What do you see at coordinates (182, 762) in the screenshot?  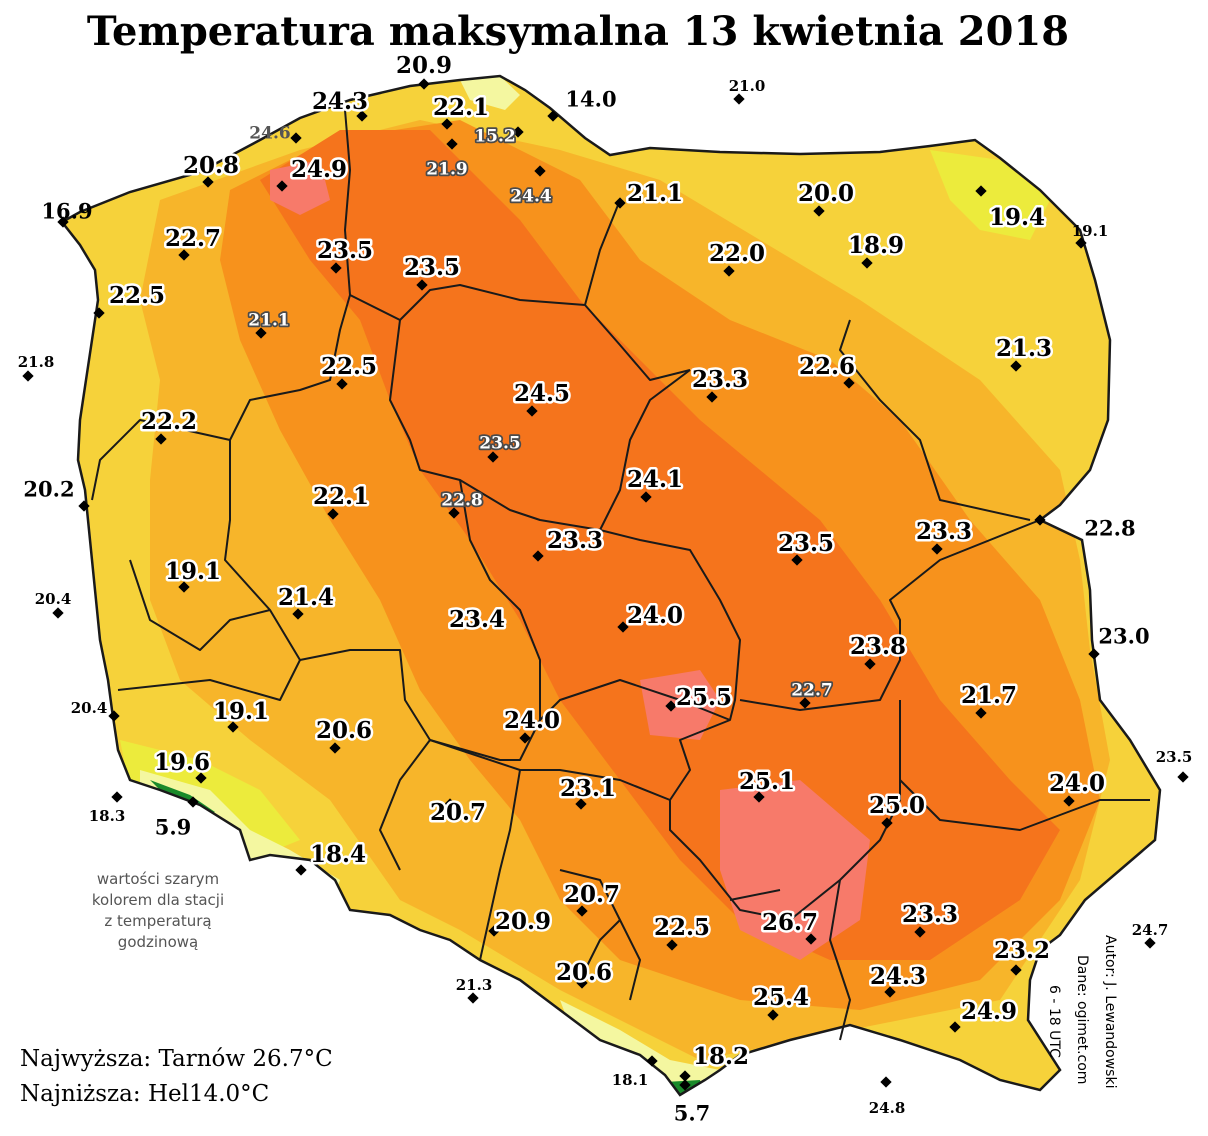 I see `station-value: 19.6` at bounding box center [182, 762].